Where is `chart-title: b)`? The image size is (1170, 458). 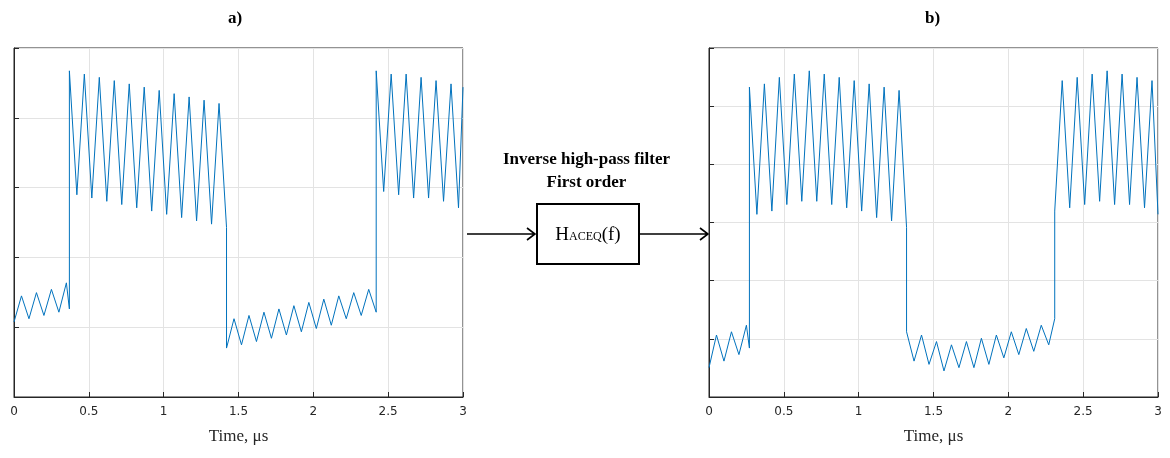 chart-title: b) is located at coordinates (932, 17).